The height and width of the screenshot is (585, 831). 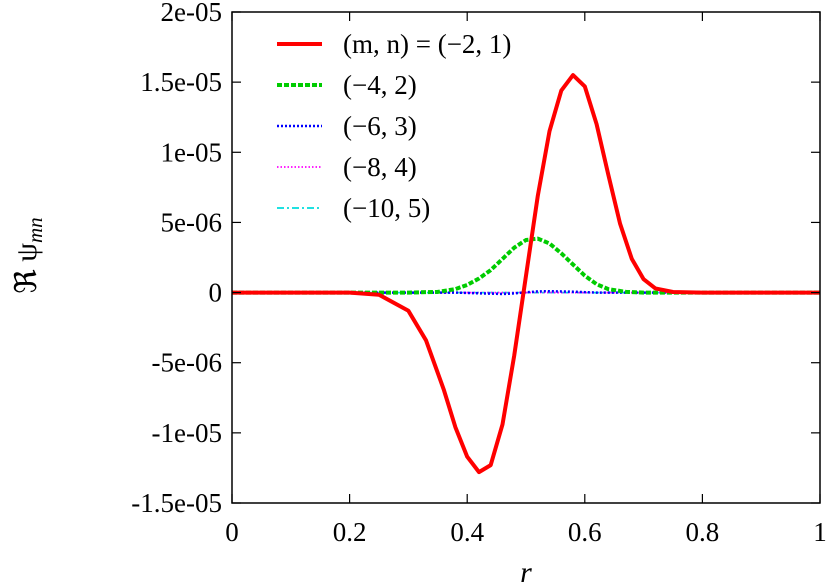 What do you see at coordinates (380, 126) in the screenshot?
I see `legend-label-3: (−6, 3)` at bounding box center [380, 126].